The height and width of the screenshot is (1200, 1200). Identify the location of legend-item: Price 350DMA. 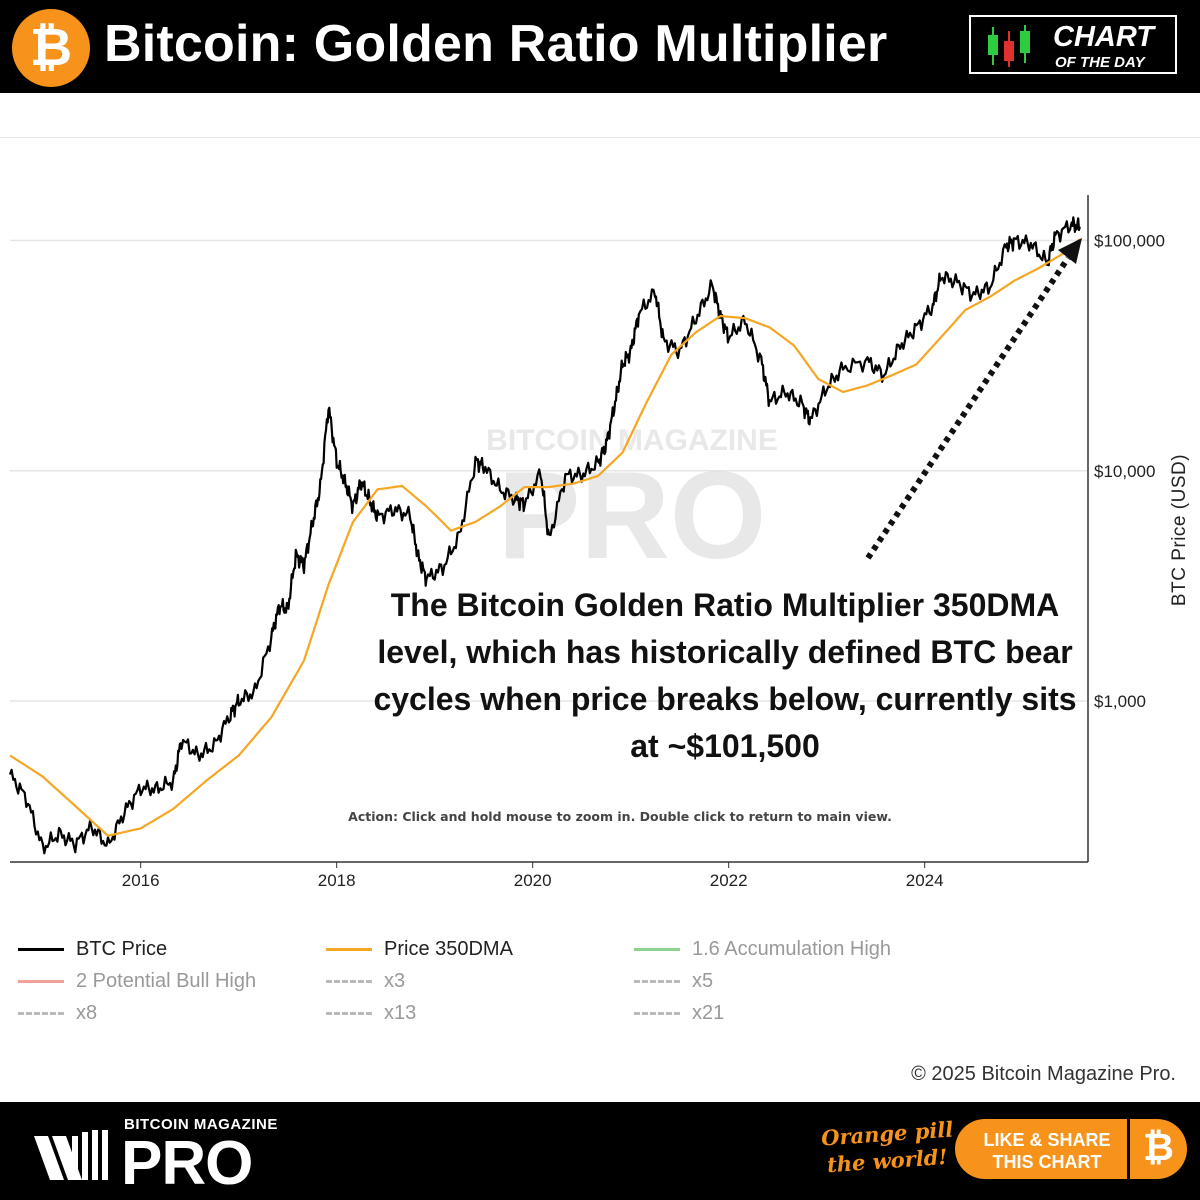
(419, 949).